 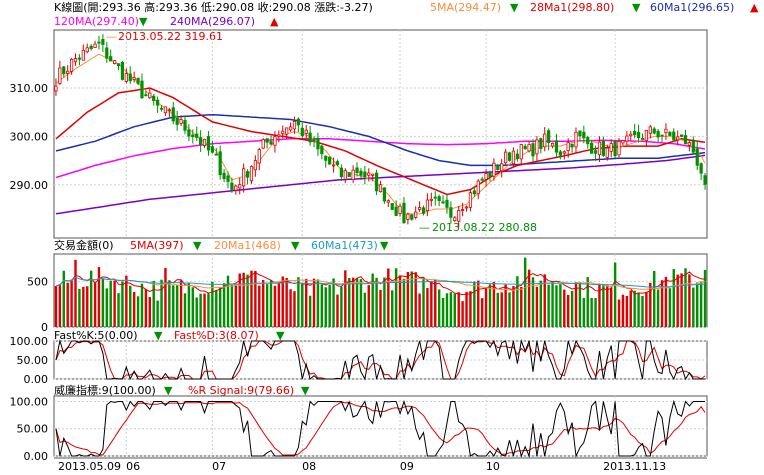 What do you see at coordinates (169, 335) in the screenshot?
I see `kd-legend: Fast%K:5(0.00) ▼ Fast%D:3(8.07) ▼` at bounding box center [169, 335].